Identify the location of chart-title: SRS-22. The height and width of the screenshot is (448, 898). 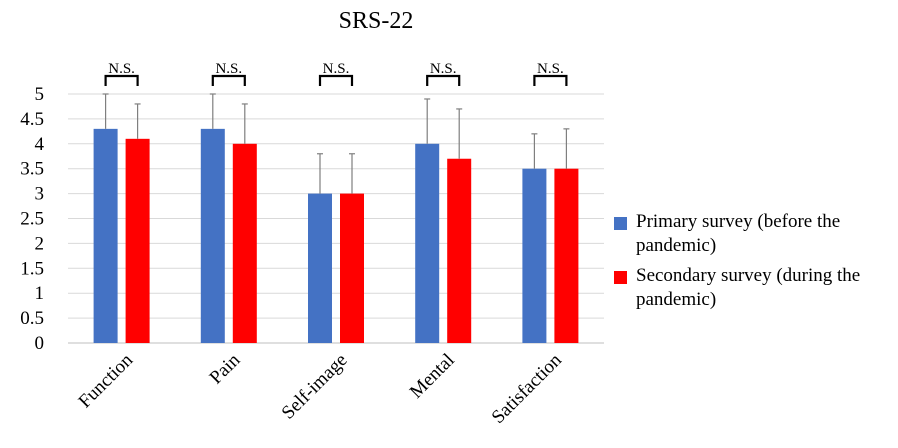
(376, 21).